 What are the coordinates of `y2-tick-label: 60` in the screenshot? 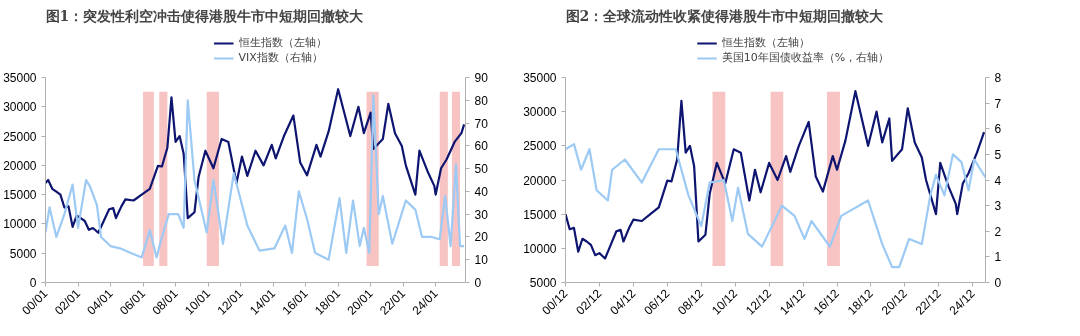 It's located at (481, 146).